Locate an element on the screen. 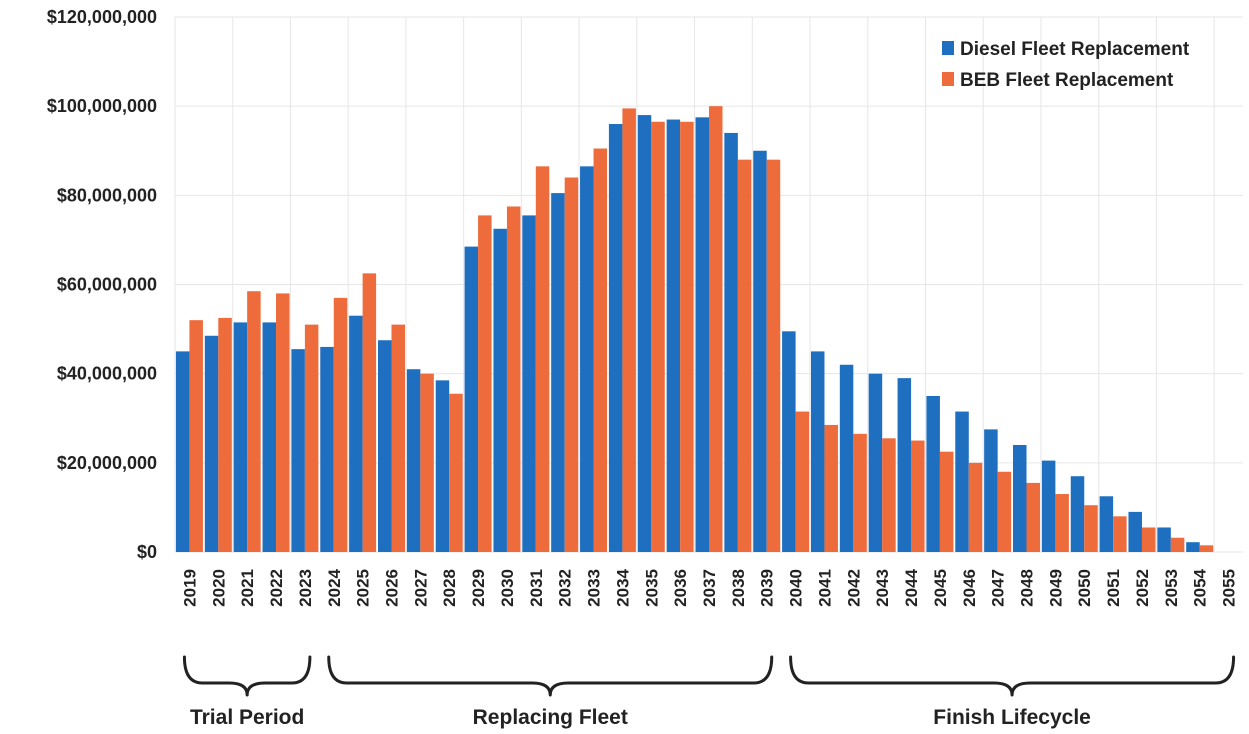 The width and height of the screenshot is (1249, 734). bar-beb-fleet-replacement-2026 is located at coordinates (398, 438).